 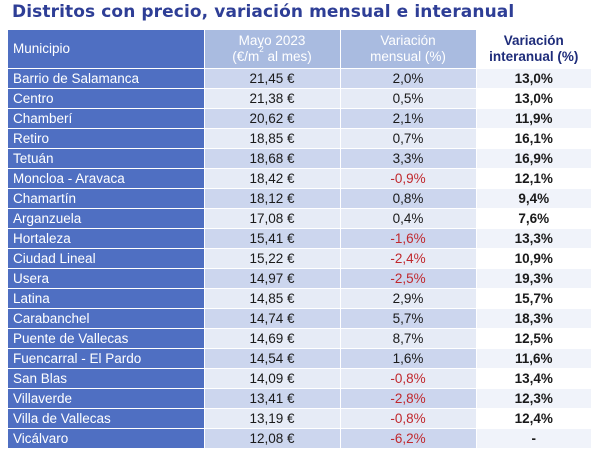 What do you see at coordinates (299, 358) in the screenshot?
I see `table-row: Fuencarral - El Pardo 14,54 €1,6% 11,6%` at bounding box center [299, 358].